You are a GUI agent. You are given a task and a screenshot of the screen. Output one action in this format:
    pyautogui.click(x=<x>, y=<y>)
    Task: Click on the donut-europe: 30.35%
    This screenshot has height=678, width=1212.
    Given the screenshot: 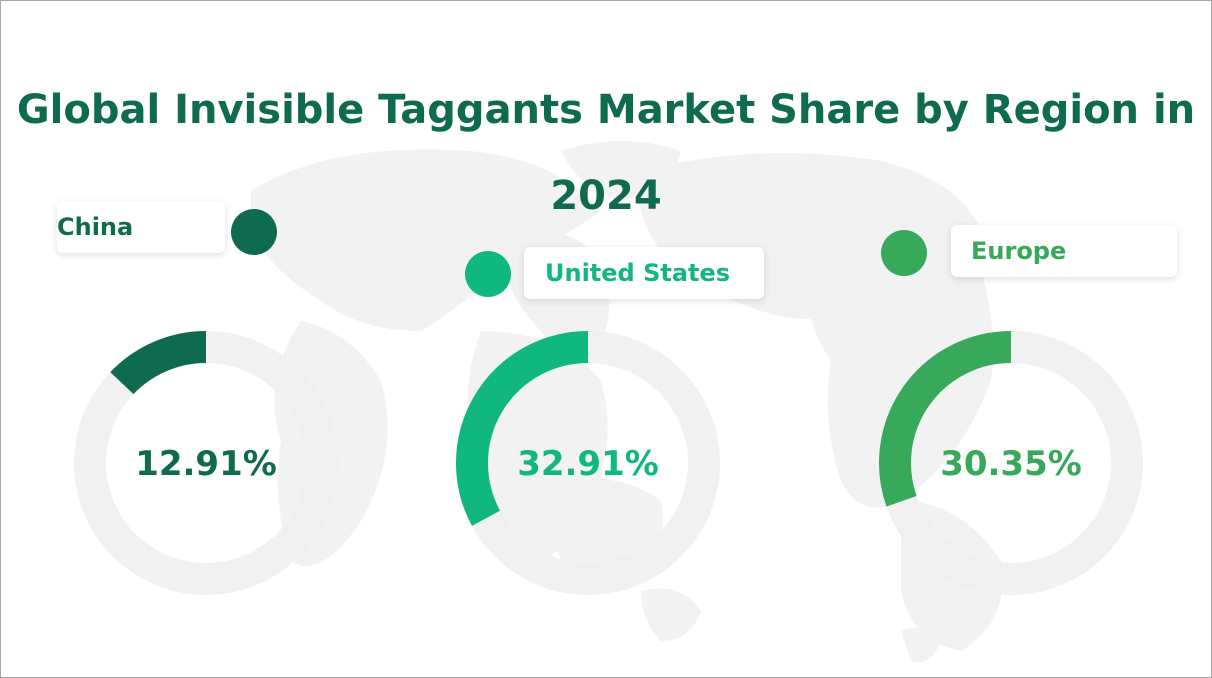 What is the action you would take?
    pyautogui.click(x=1011, y=463)
    